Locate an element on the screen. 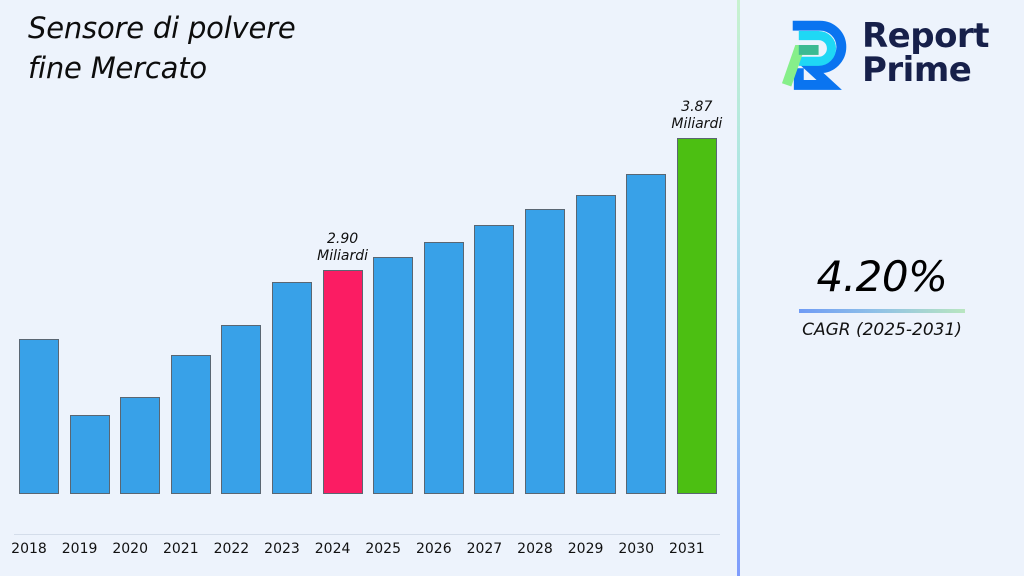 The width and height of the screenshot is (1024, 576). x-tick-label-2028: 2028 is located at coordinates (535, 549).